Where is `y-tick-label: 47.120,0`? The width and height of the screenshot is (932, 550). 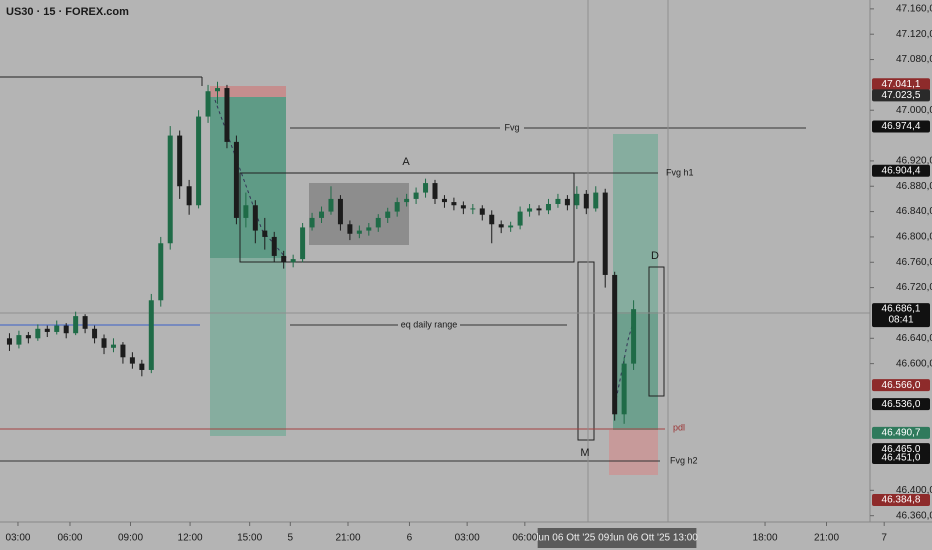 y-tick-label: 47.120,0 is located at coordinates (914, 34).